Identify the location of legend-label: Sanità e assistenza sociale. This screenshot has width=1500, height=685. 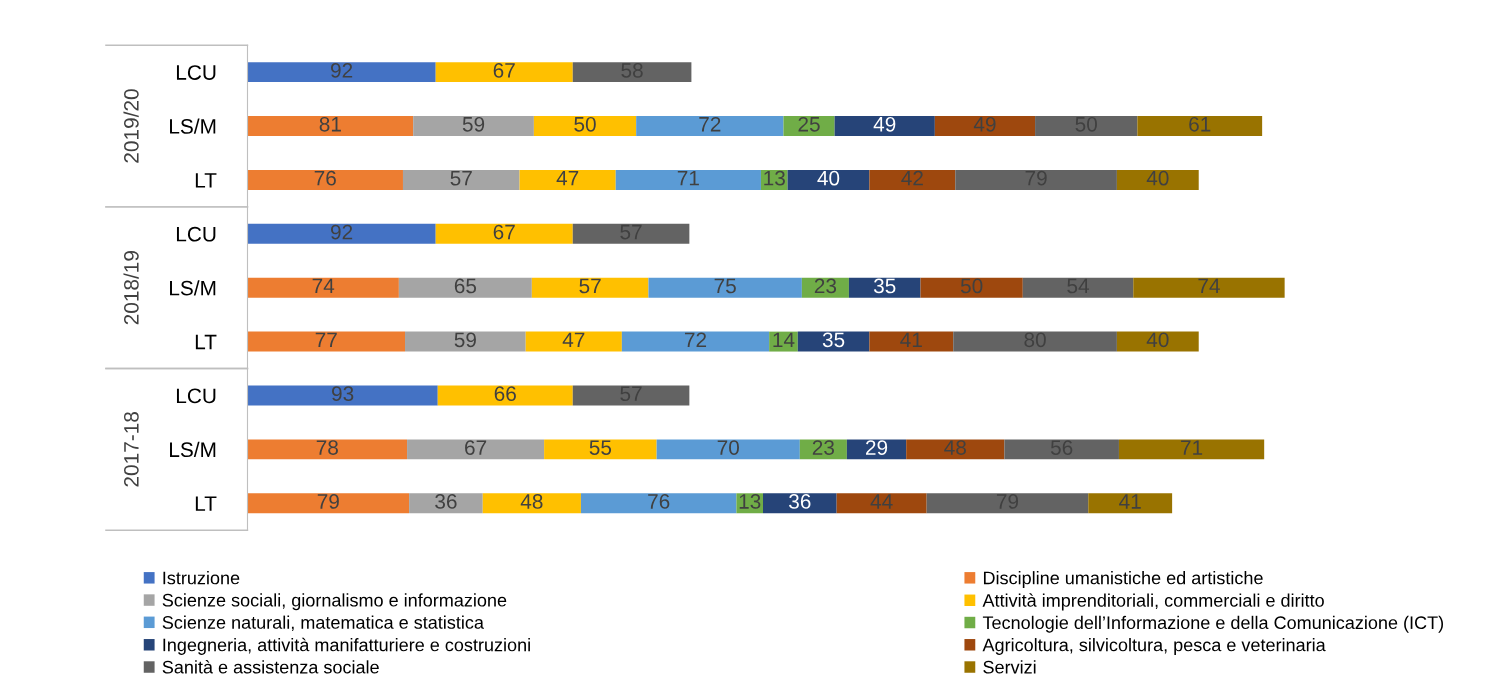
(270, 667).